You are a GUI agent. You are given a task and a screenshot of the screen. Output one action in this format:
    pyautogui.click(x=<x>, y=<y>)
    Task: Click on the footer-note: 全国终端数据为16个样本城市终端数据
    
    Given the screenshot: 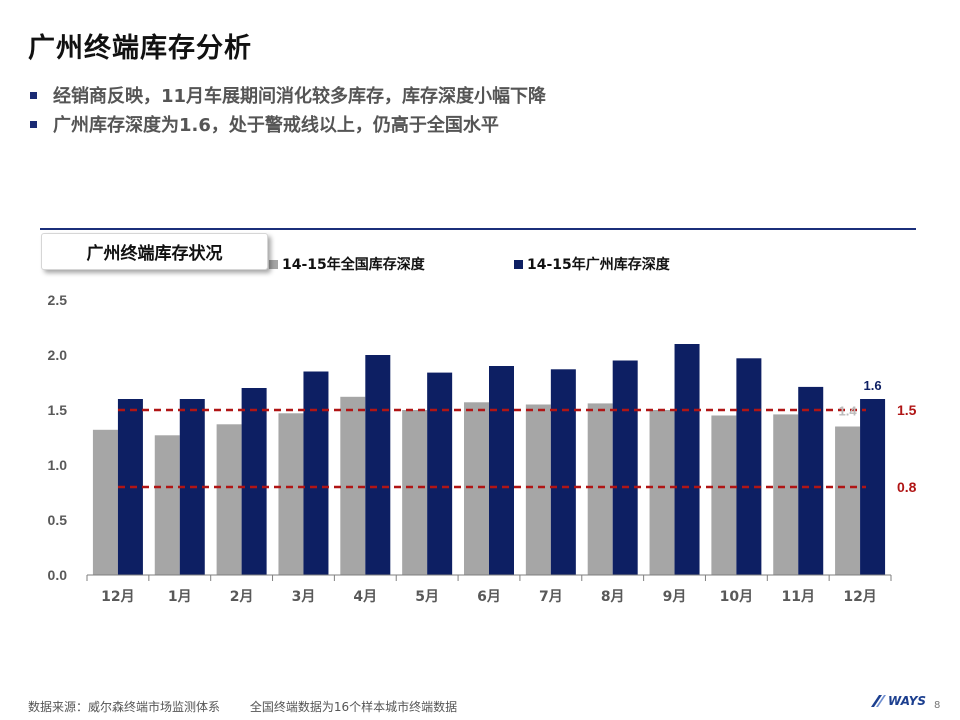 What is the action you would take?
    pyautogui.click(x=353, y=707)
    